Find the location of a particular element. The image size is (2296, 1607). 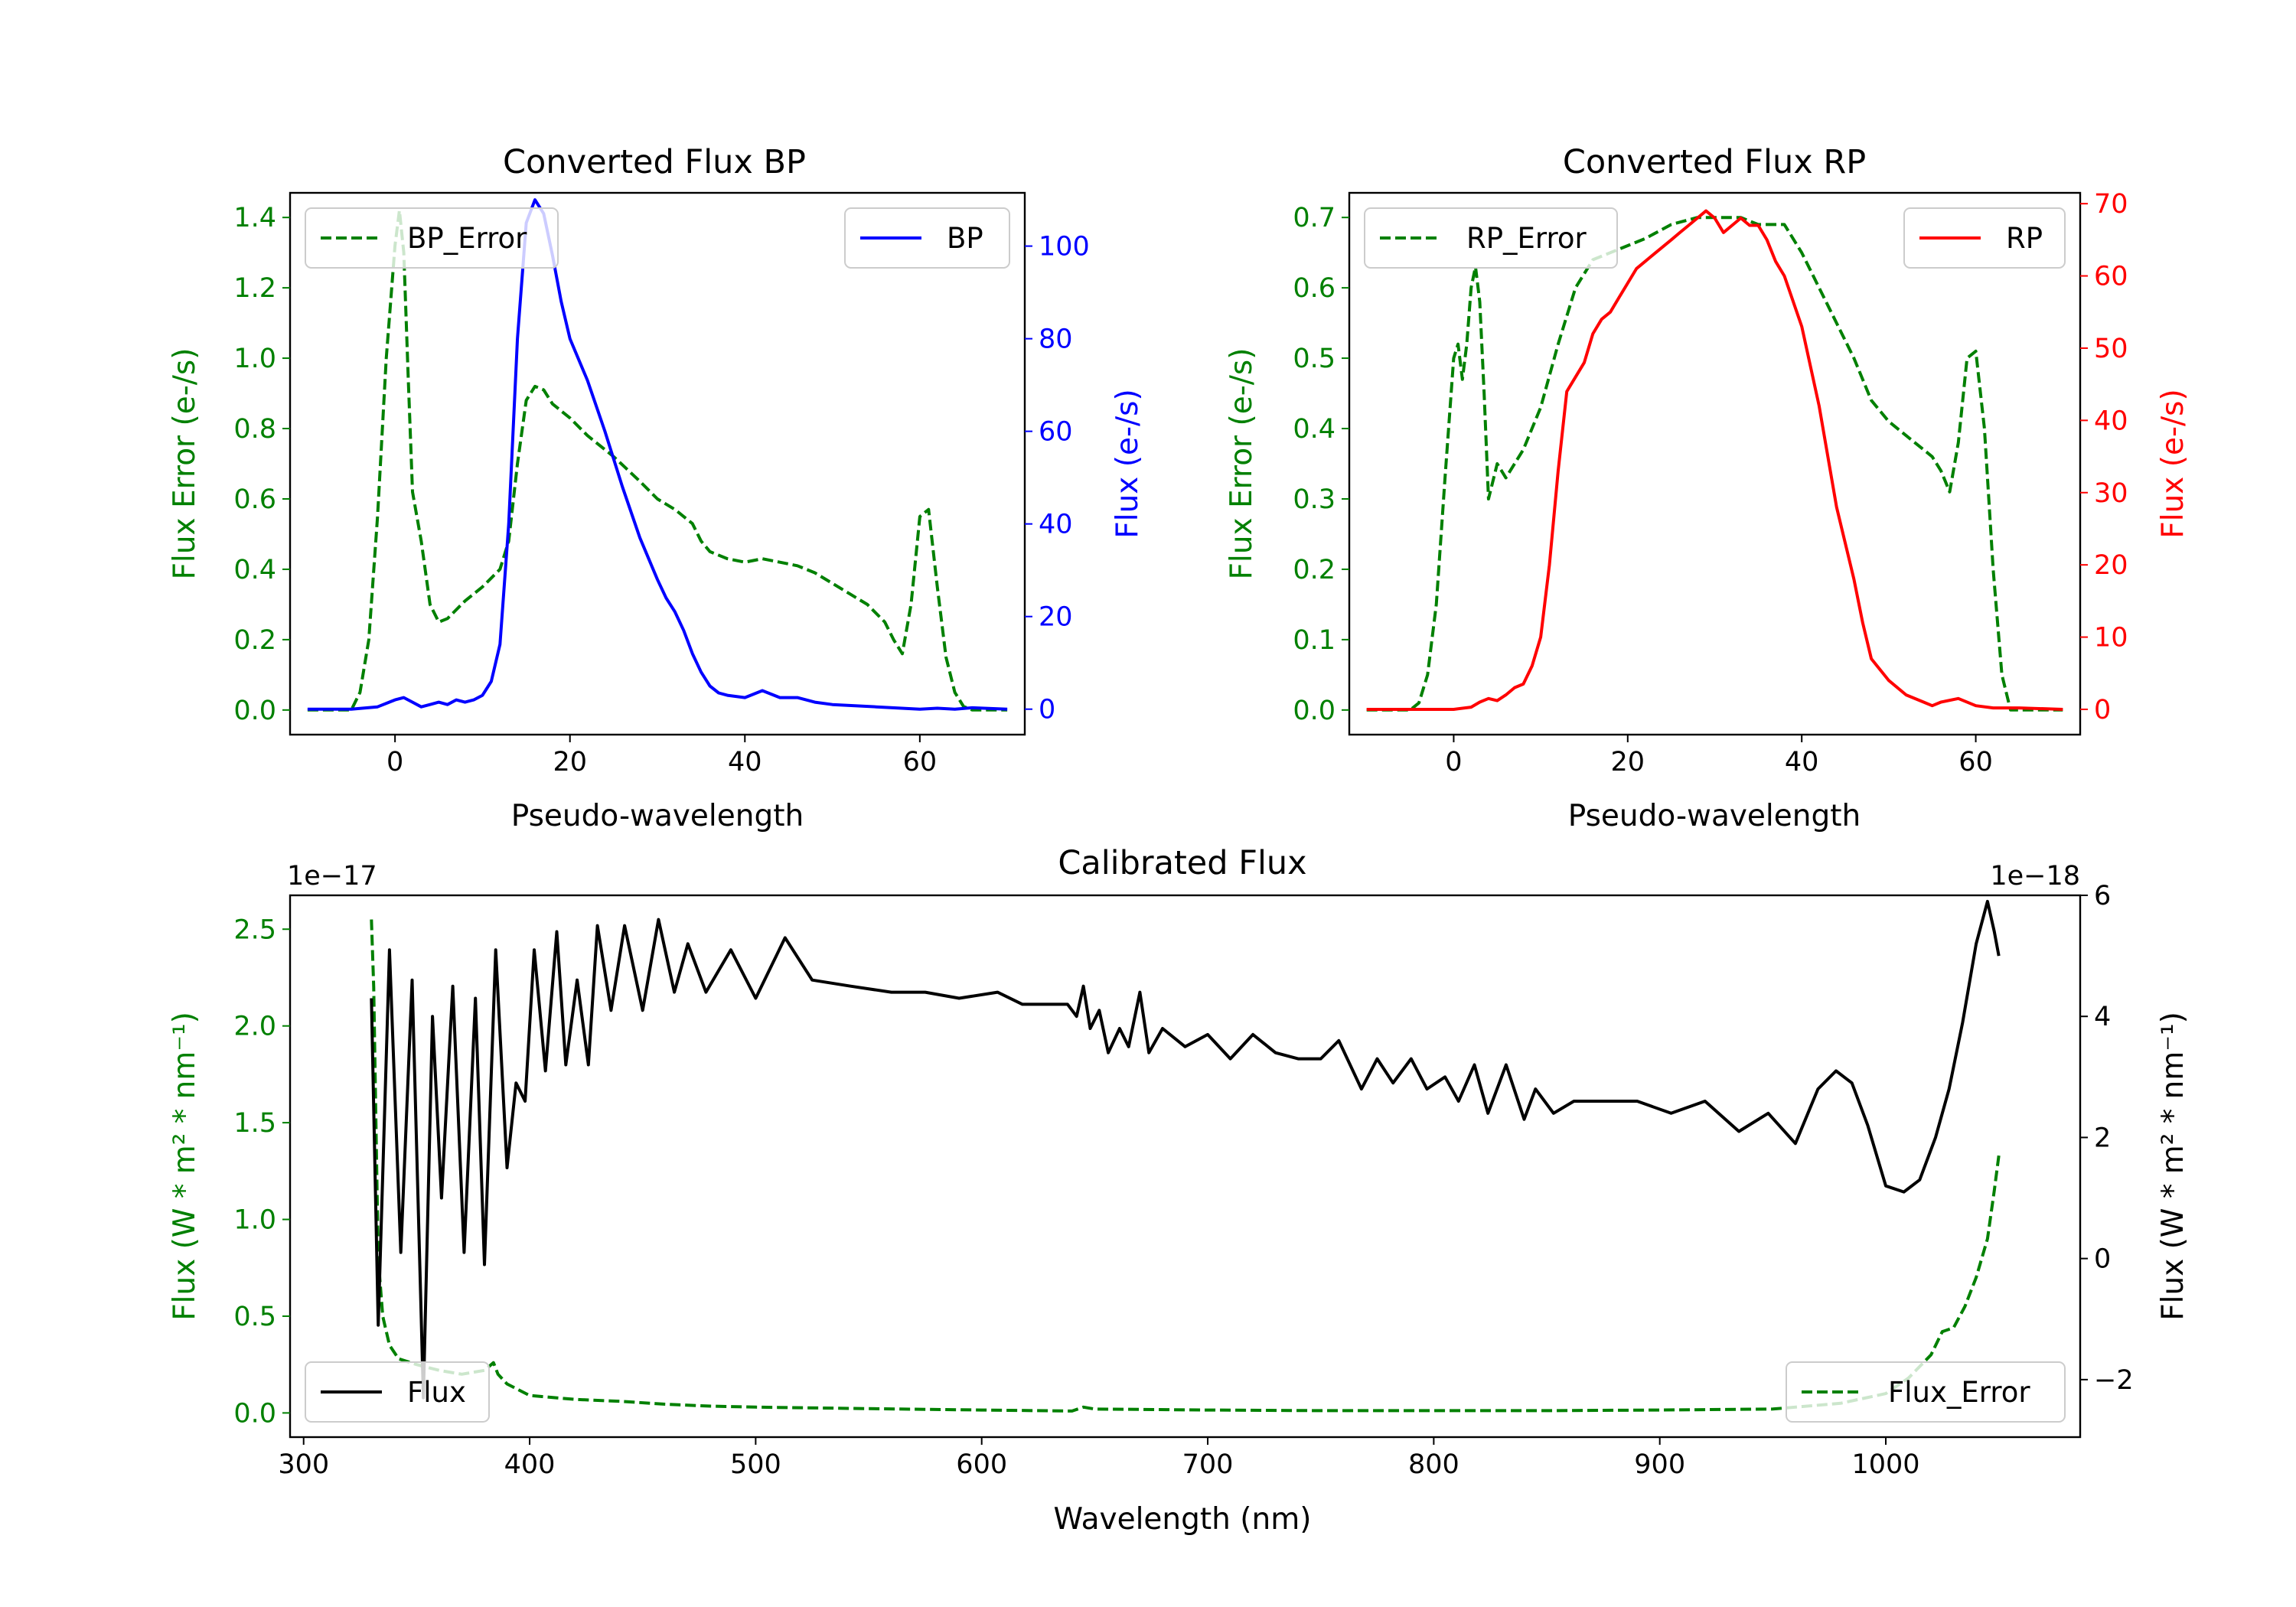

chart-title: Converted Flux RP is located at coordinates (1714, 162).